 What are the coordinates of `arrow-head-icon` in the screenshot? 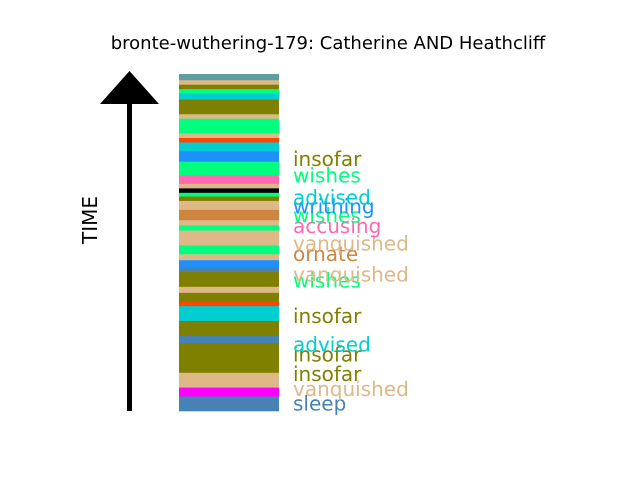 It's located at (129, 87).